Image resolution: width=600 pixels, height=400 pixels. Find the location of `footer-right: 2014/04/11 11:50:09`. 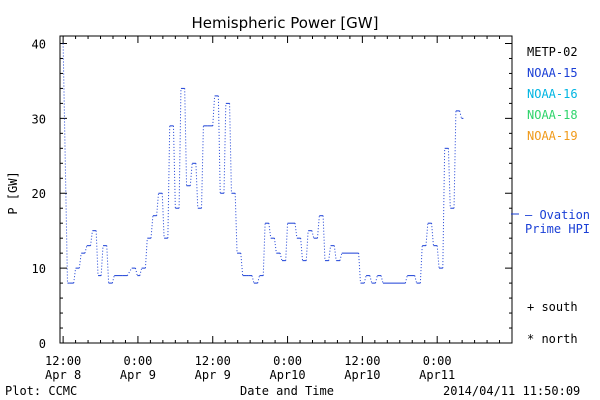

footer-right: 2014/04/11 11:50:09 is located at coordinates (511, 391).